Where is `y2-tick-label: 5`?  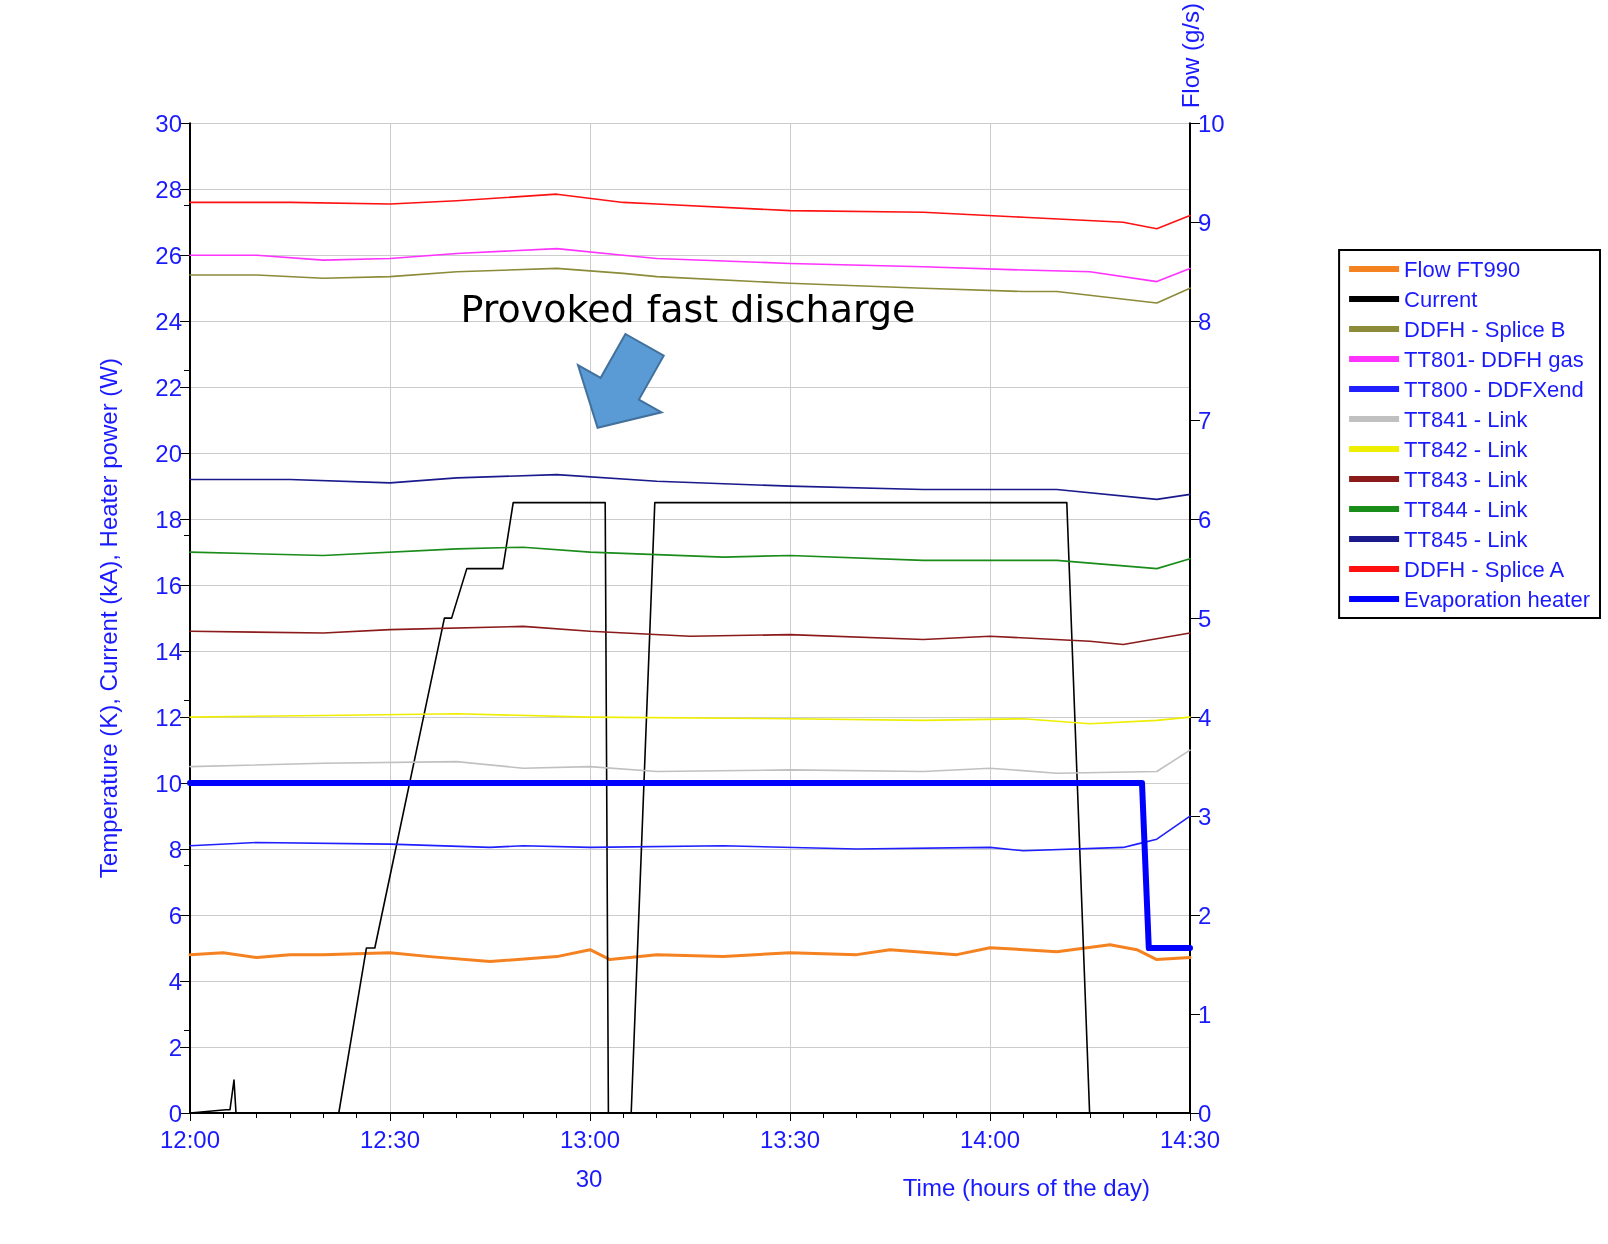
y2-tick-label: 5 is located at coordinates (1205, 618).